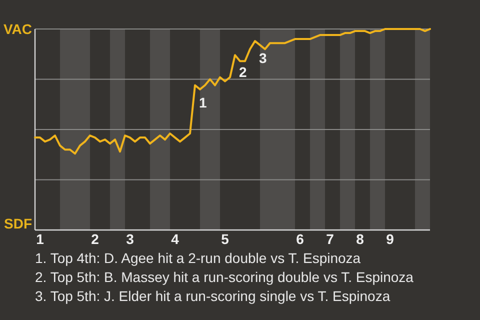 The height and width of the screenshot is (320, 480). I want to click on x-tick-label: 7, so click(330, 239).